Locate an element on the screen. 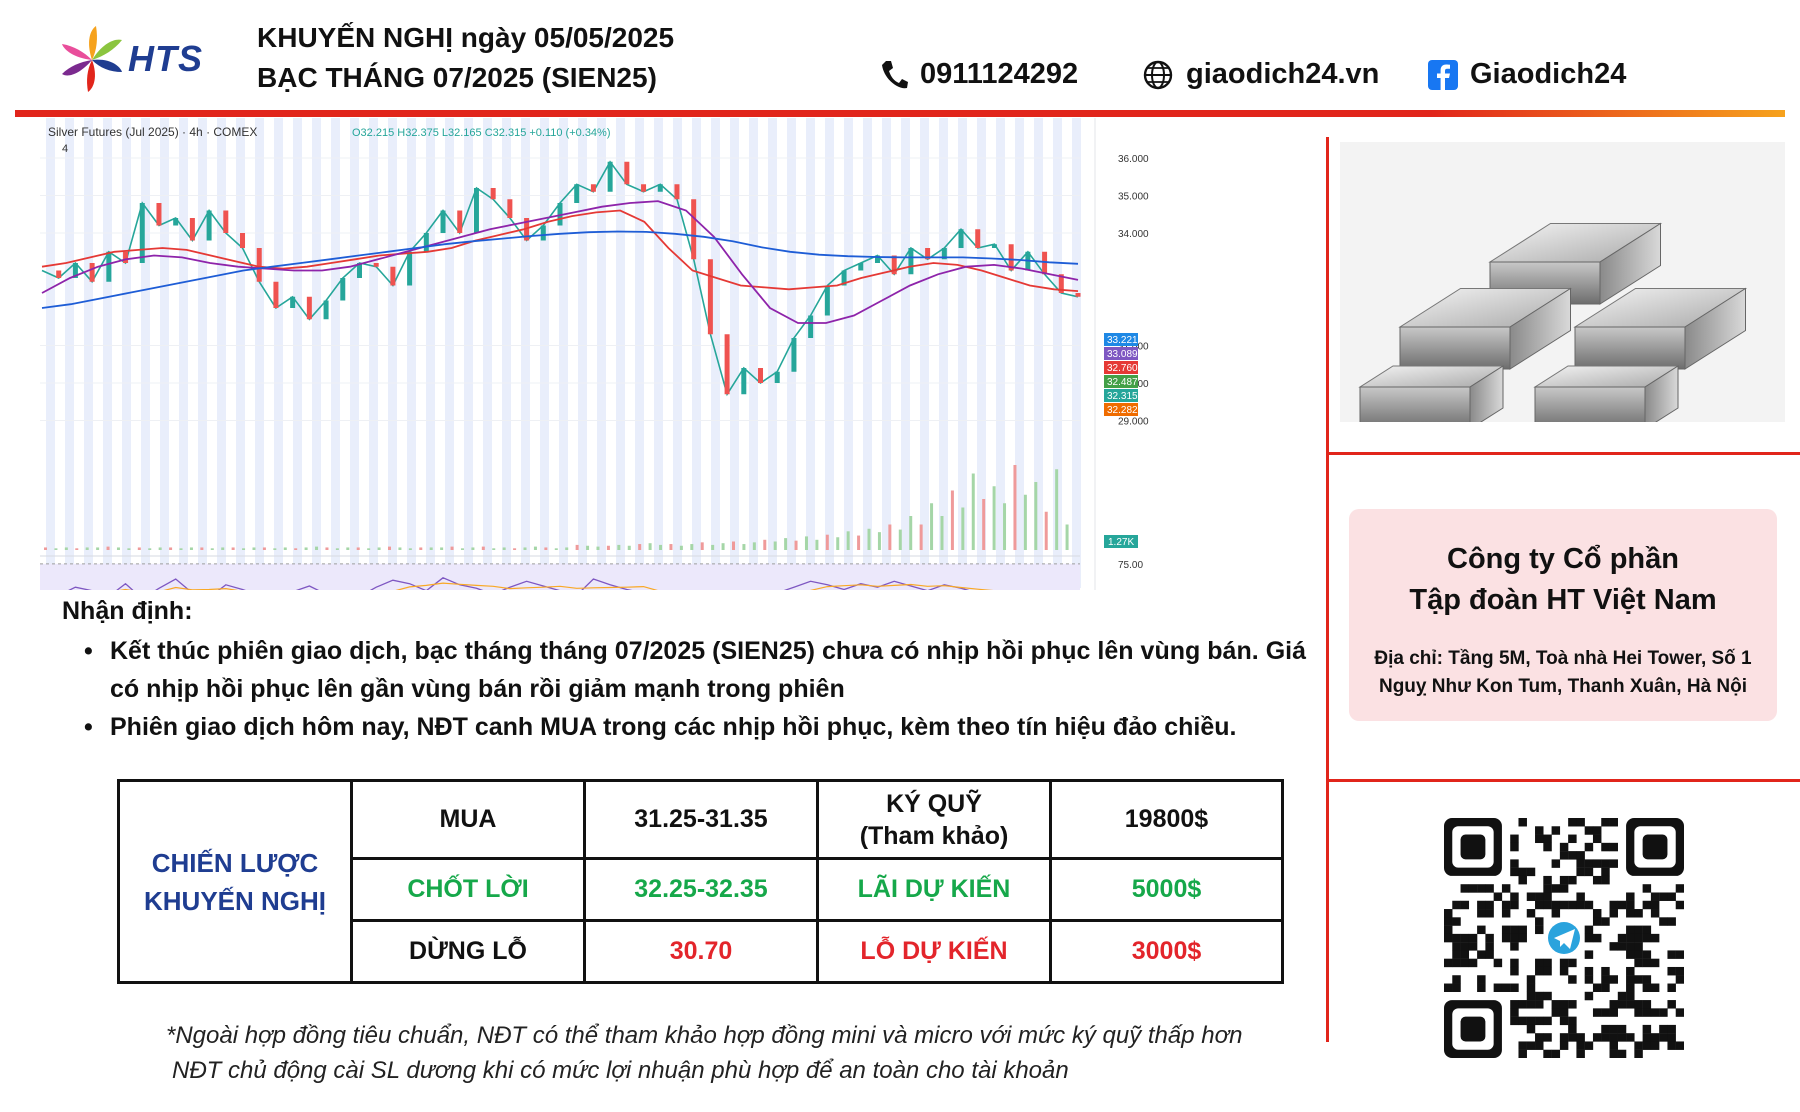  phone-number: 0911124292 is located at coordinates (999, 74).